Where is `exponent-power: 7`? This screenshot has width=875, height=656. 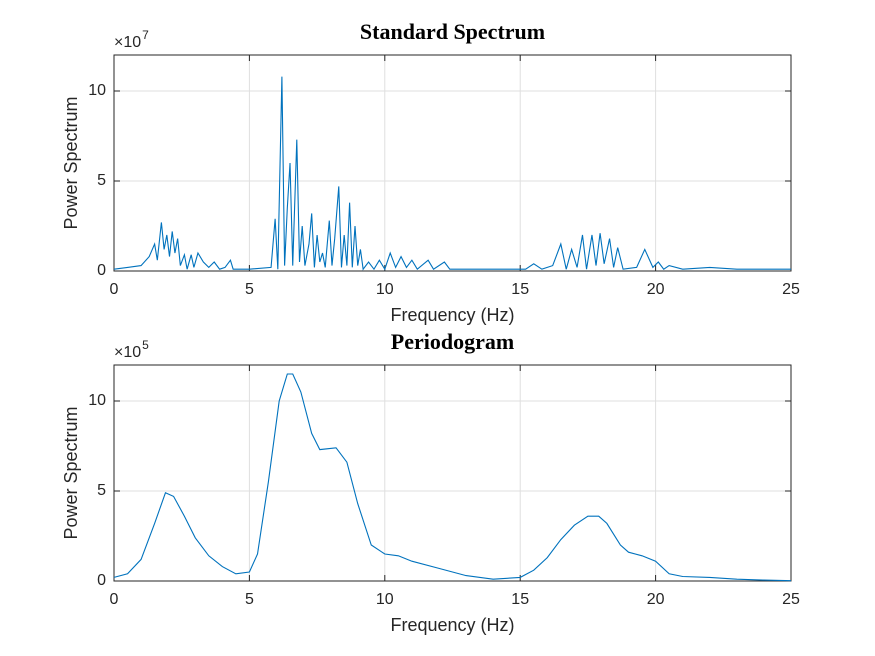
exponent-power: 7 is located at coordinates (145, 35).